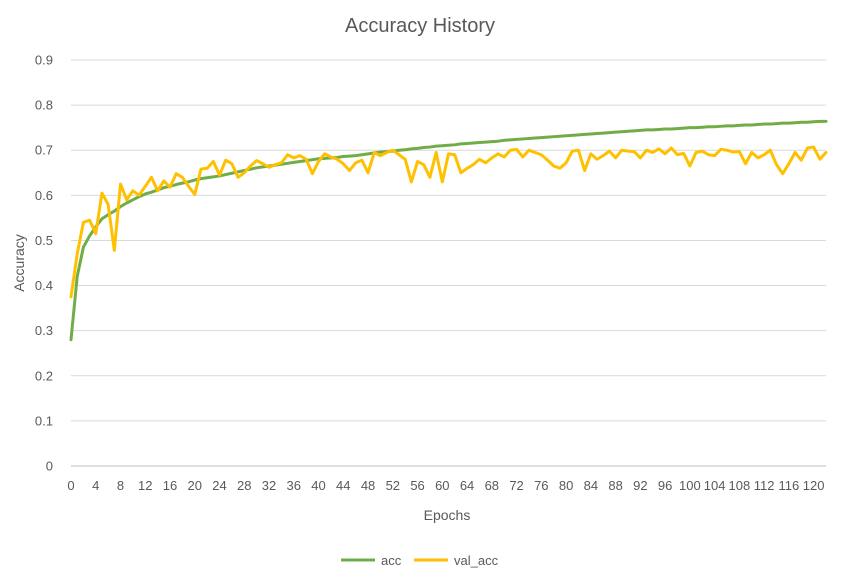 Image resolution: width=845 pixels, height=582 pixels. Describe the element at coordinates (269, 485) in the screenshot. I see `x-tick-label: 32` at that location.